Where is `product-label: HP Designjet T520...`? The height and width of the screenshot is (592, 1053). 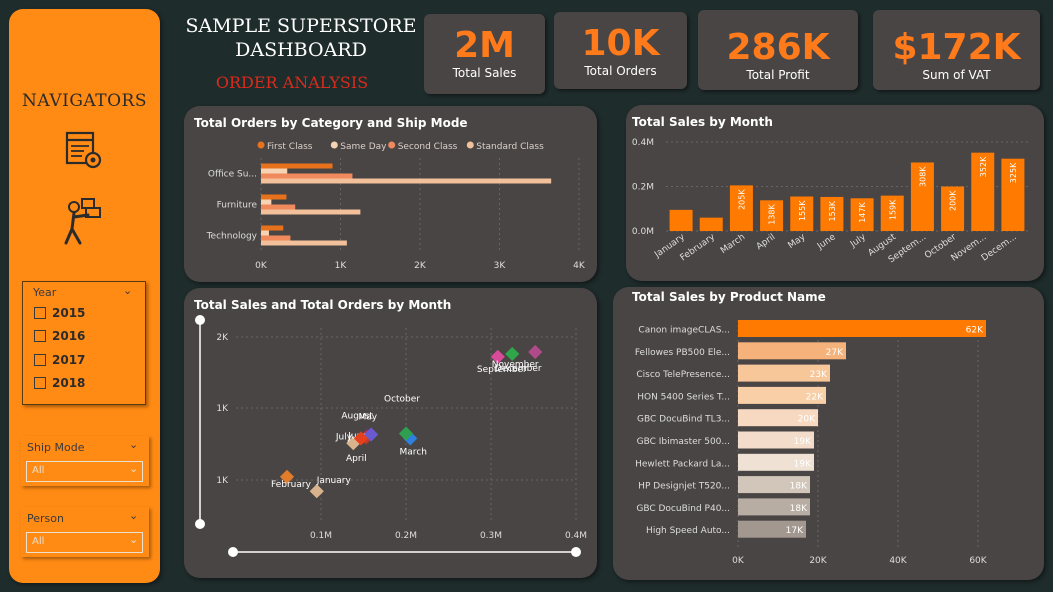 product-label: HP Designjet T520... is located at coordinates (684, 487).